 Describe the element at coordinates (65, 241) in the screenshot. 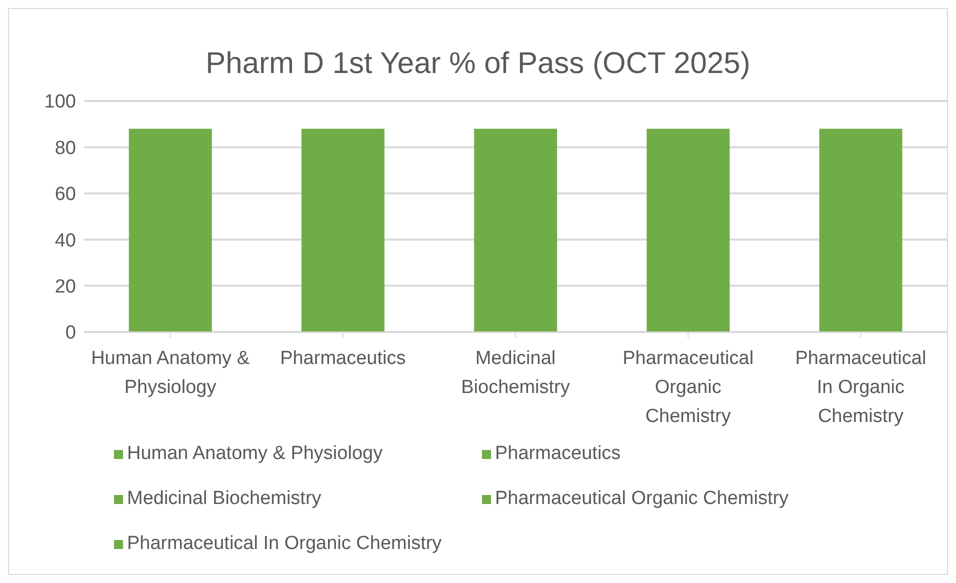

I see `y-tick-label: 40` at that location.